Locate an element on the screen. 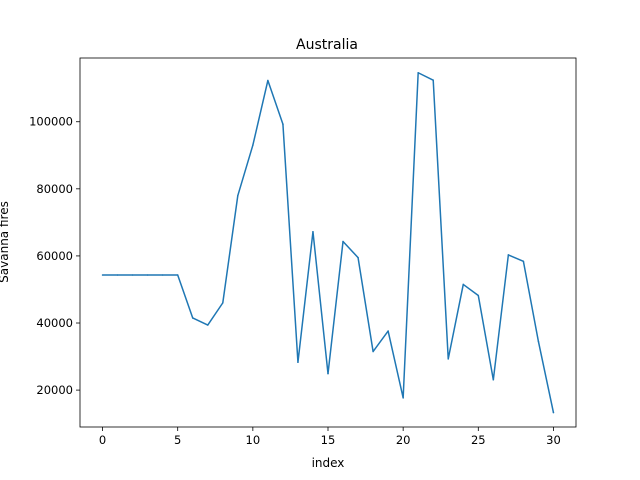 This screenshot has height=480, width=640. y-axis-label: Savanna fires is located at coordinates (5, 242).